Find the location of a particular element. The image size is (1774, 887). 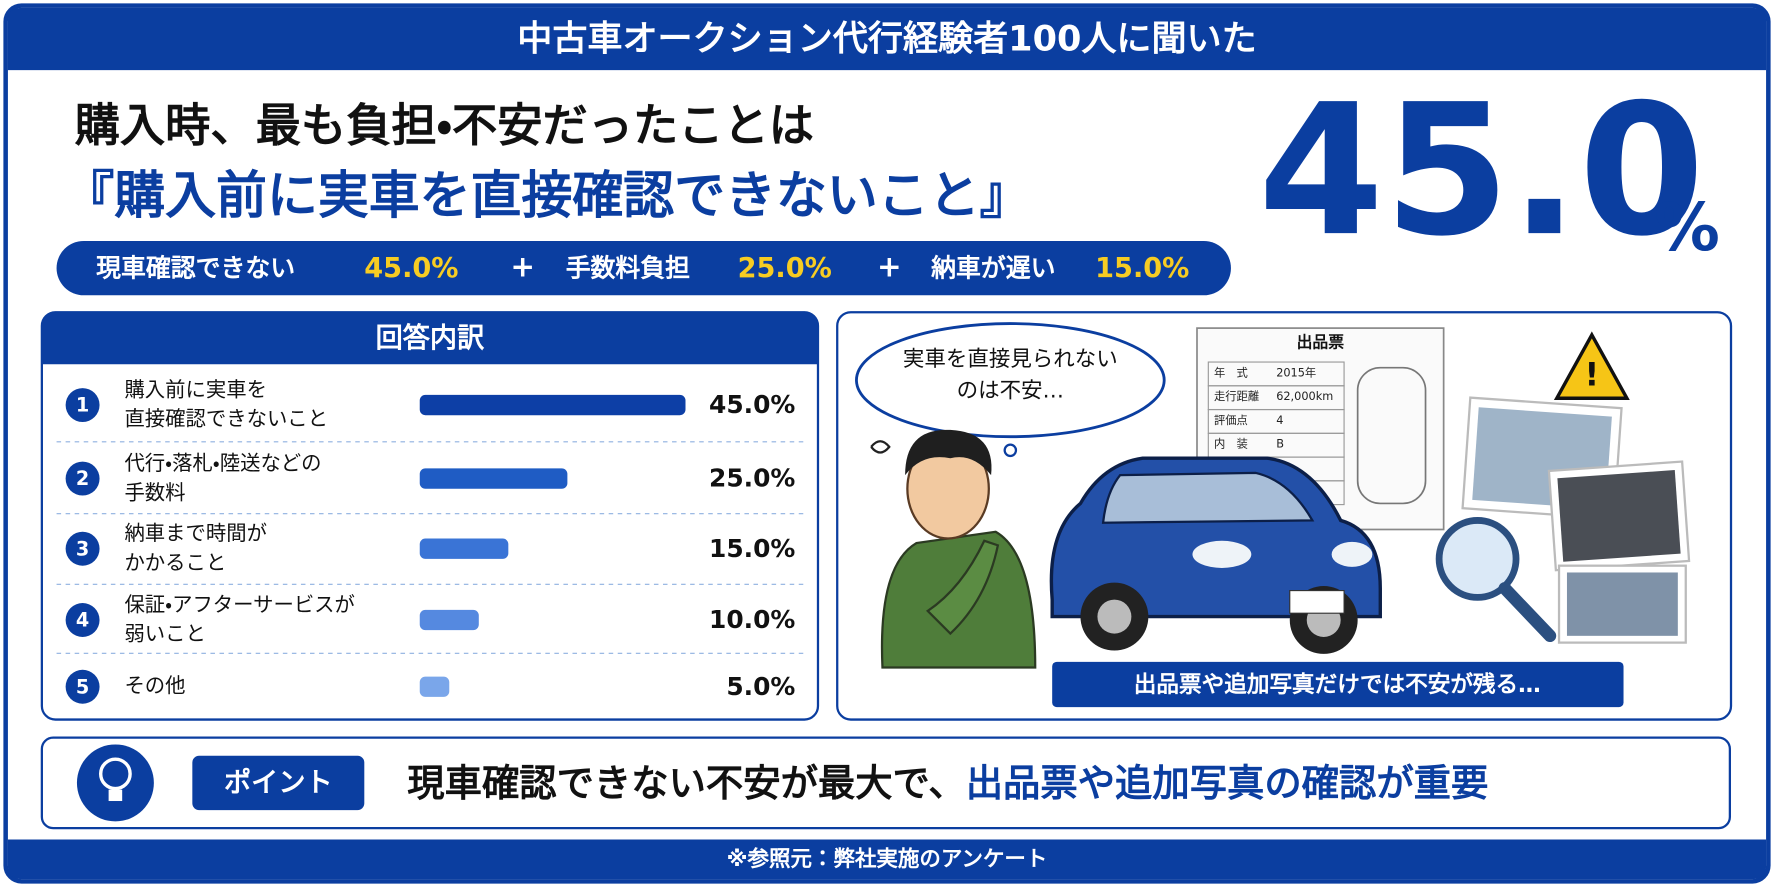

license-plate is located at coordinates (1317, 602).